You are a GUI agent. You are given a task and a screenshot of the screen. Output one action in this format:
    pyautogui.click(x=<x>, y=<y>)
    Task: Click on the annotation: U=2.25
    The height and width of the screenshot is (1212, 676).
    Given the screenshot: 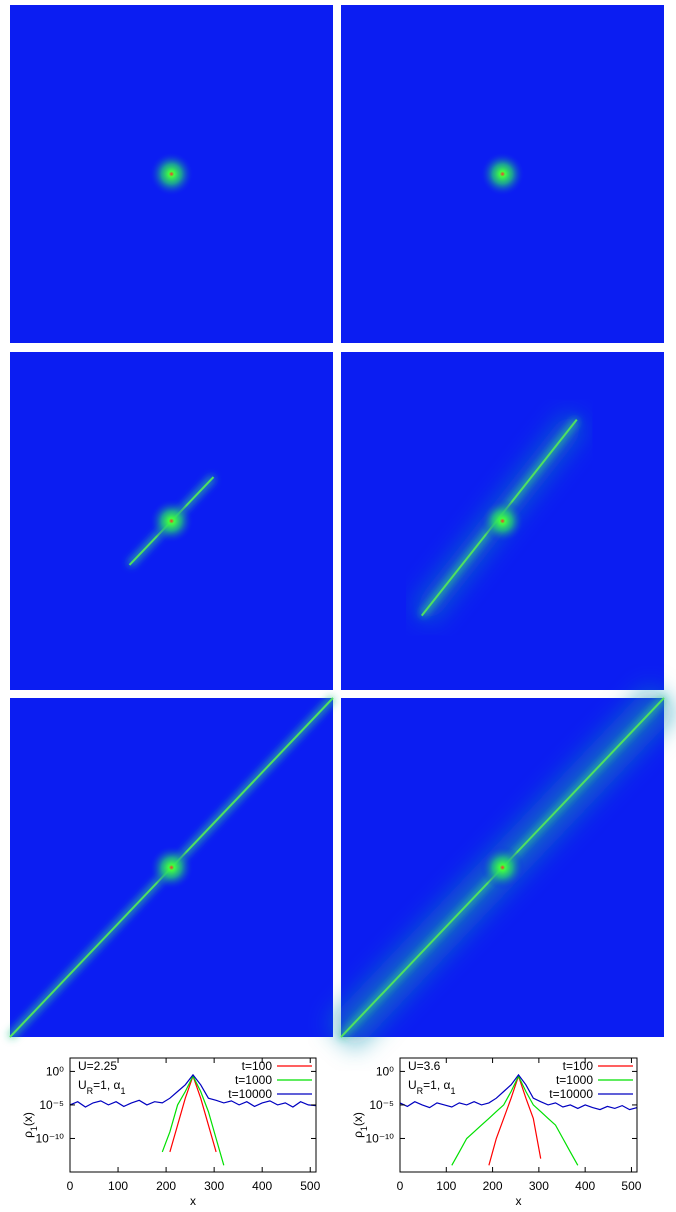 What is the action you would take?
    pyautogui.click(x=97, y=1066)
    